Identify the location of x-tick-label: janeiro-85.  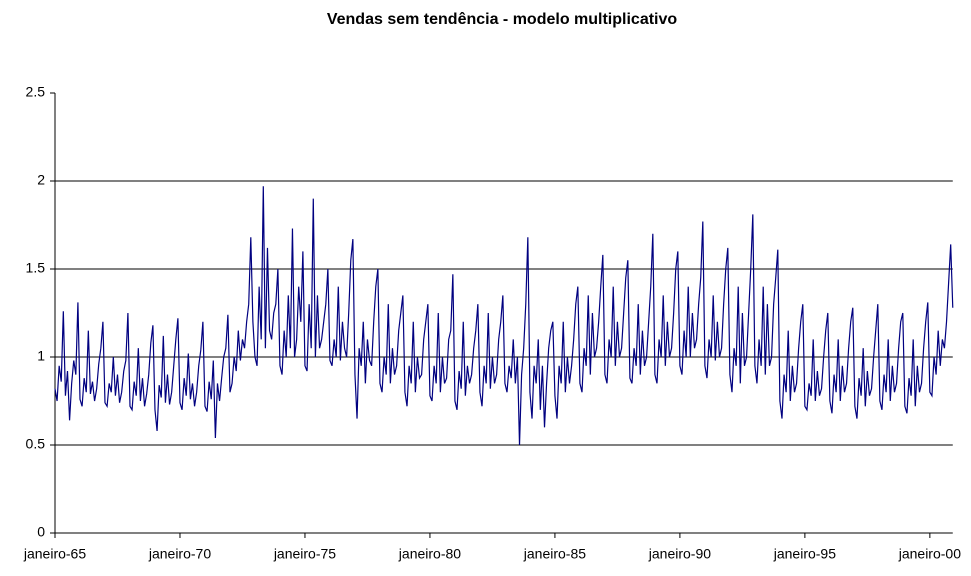
(554, 554).